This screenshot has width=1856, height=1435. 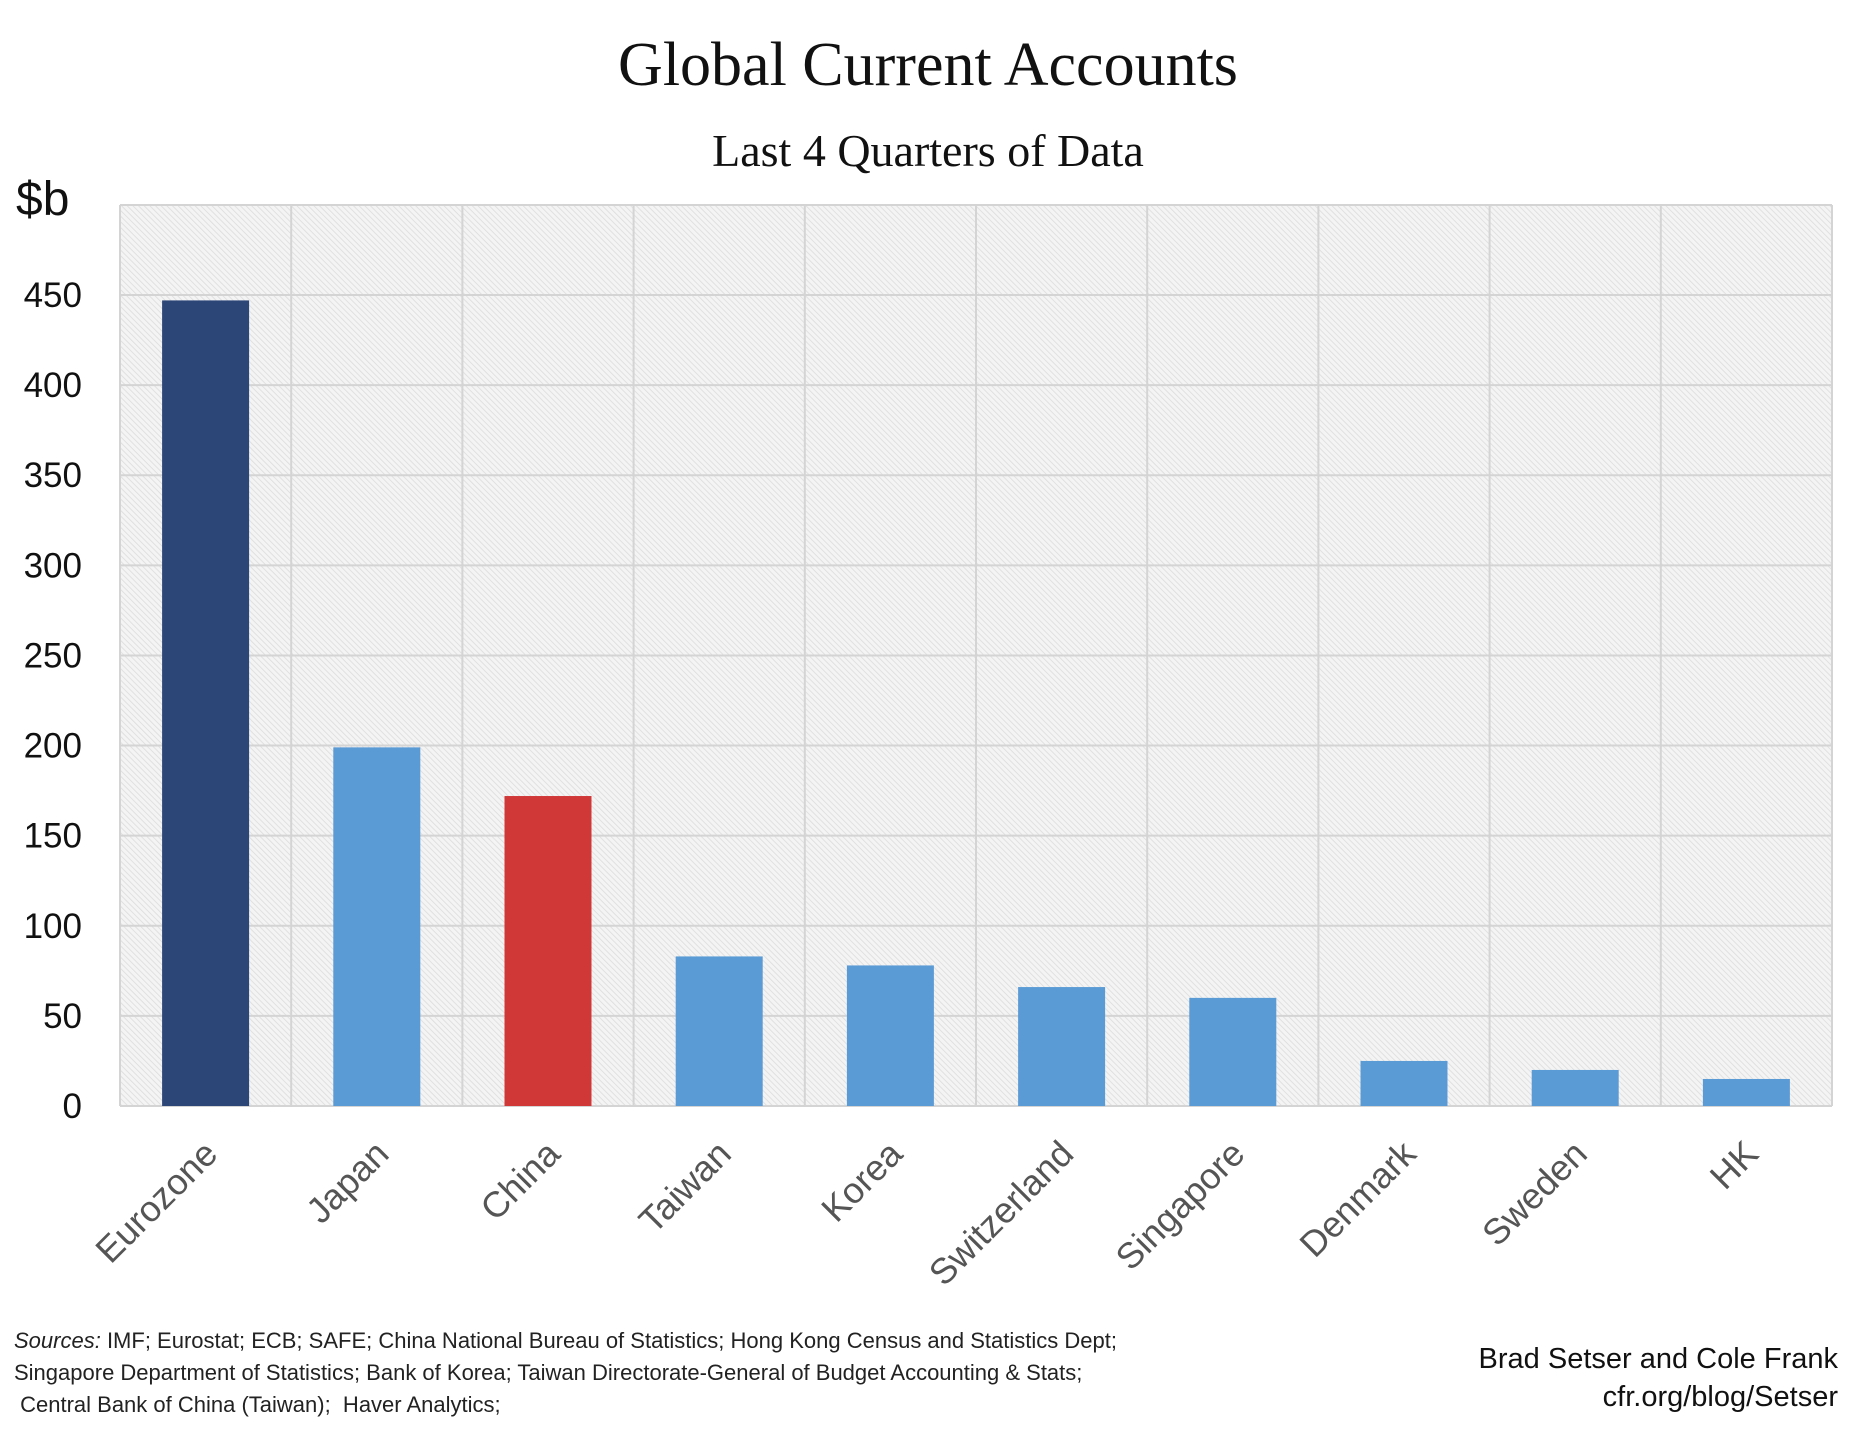 What do you see at coordinates (1746, 1092) in the screenshot?
I see `bar-hk` at bounding box center [1746, 1092].